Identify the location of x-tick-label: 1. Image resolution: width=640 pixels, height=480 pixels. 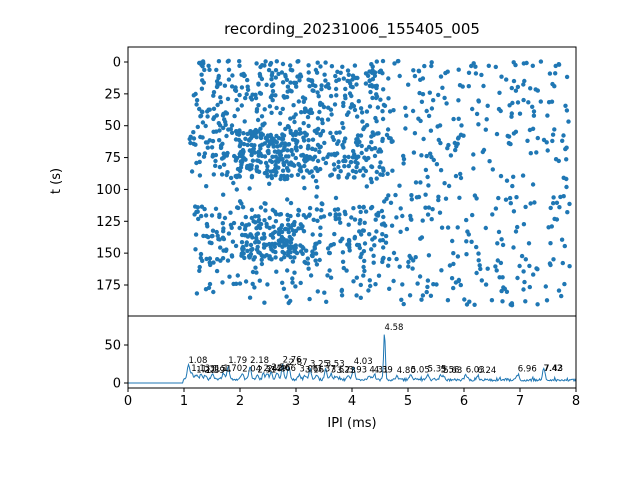
(184, 401).